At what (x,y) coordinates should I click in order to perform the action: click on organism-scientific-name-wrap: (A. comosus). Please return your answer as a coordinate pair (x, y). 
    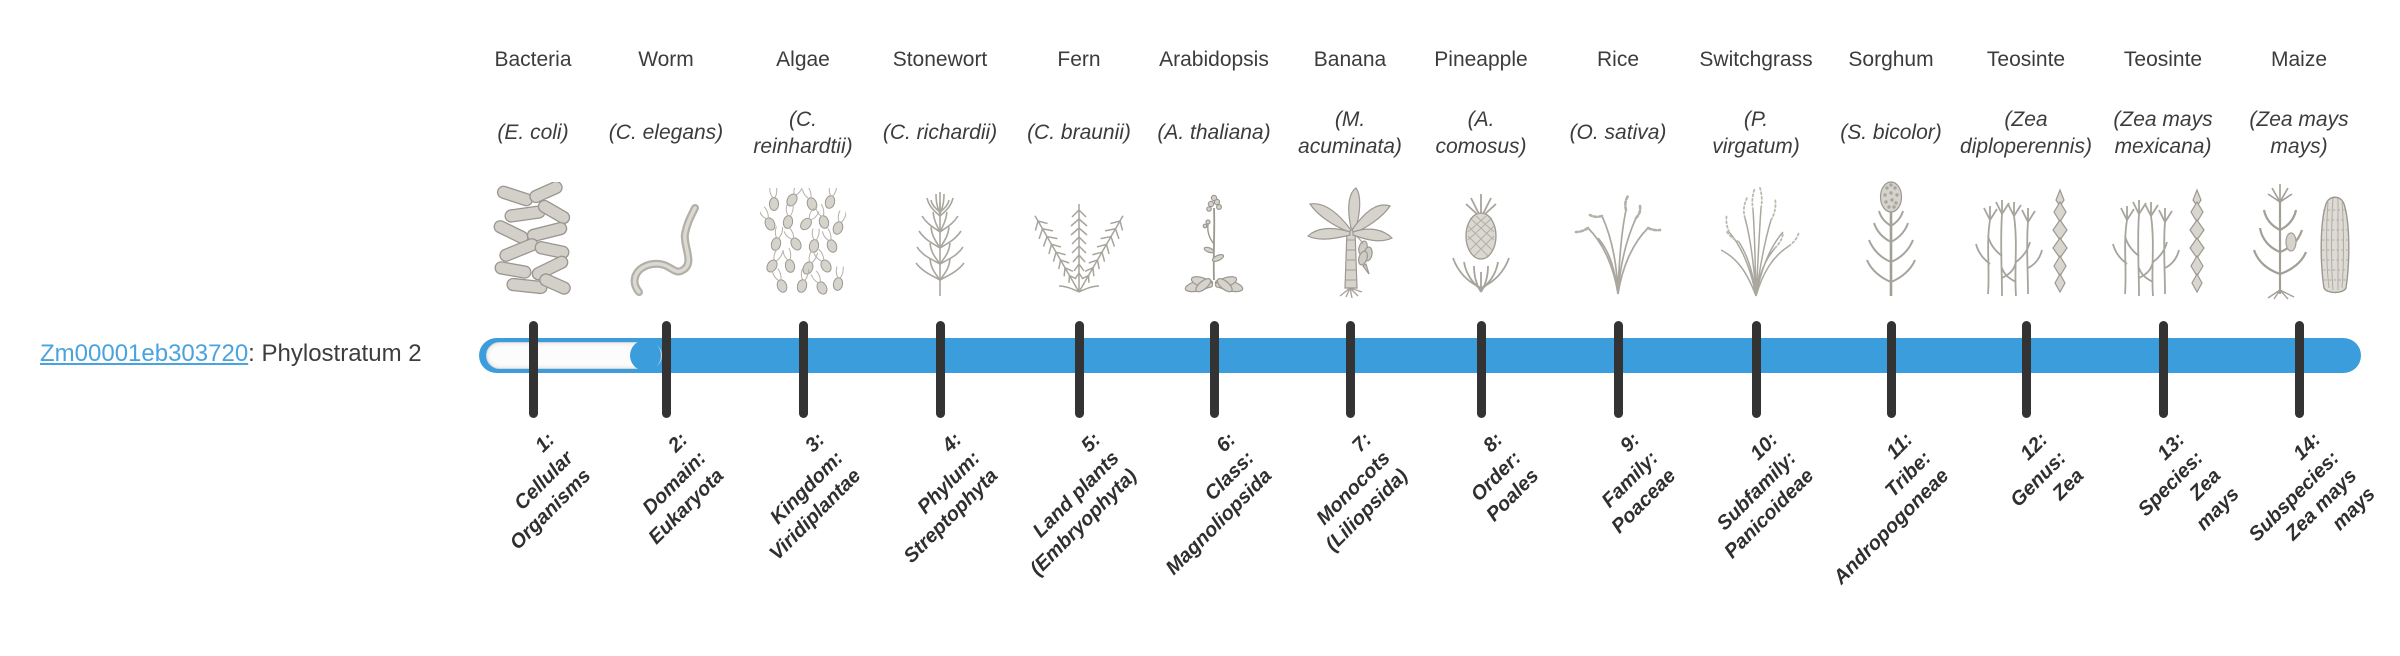
    Looking at the image, I should click on (1481, 133).